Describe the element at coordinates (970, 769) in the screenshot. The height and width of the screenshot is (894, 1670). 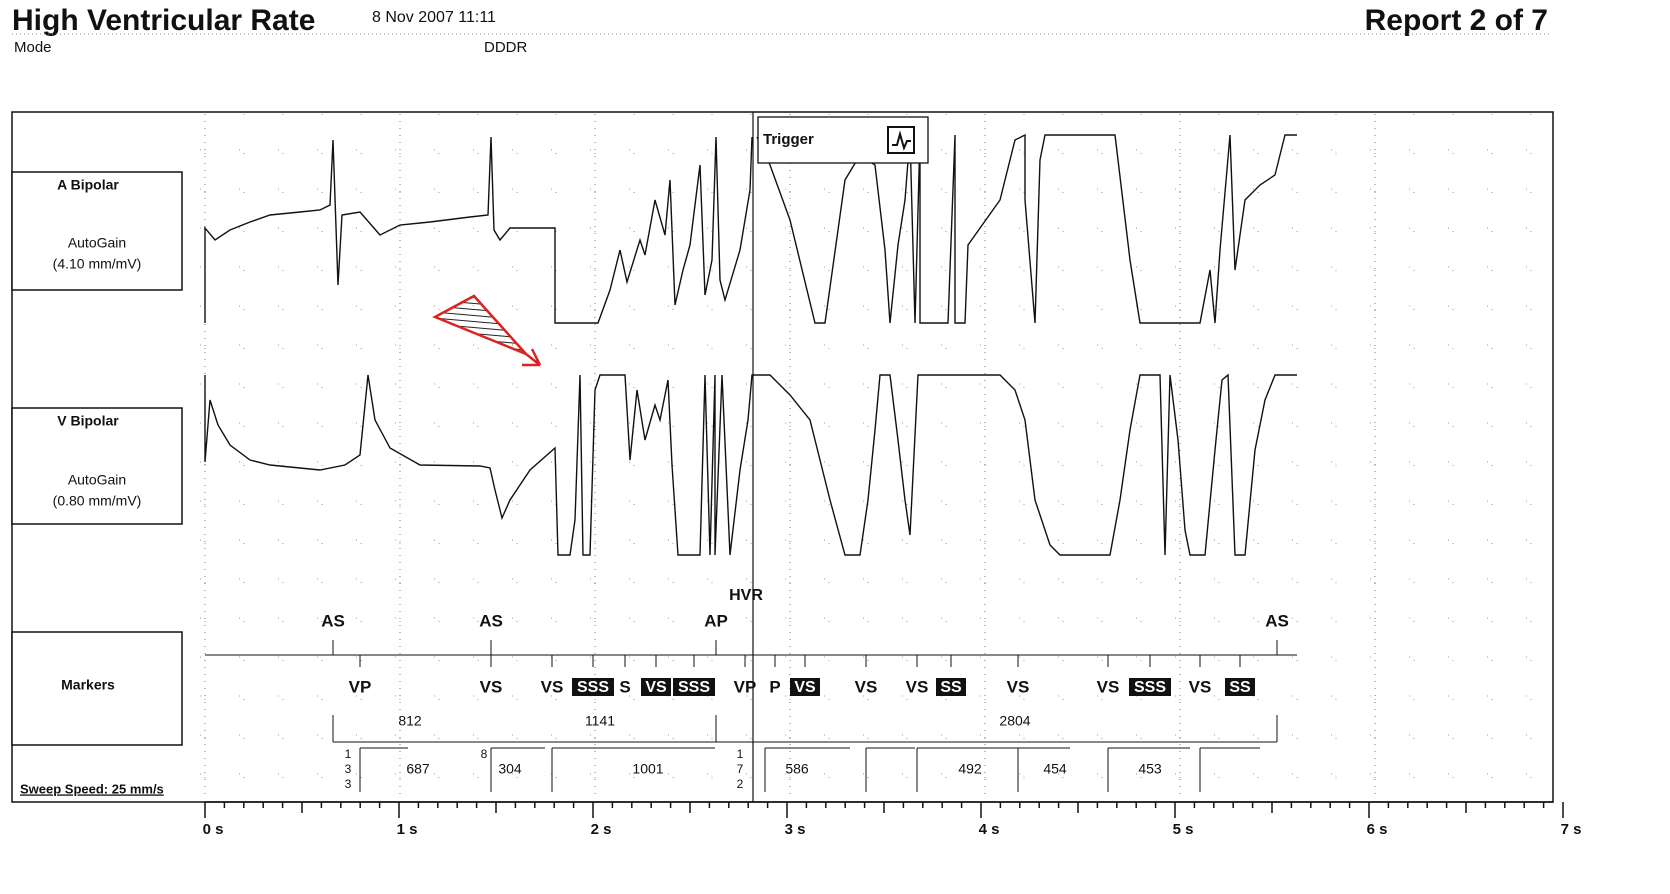
I see `a-interval: 492` at that location.